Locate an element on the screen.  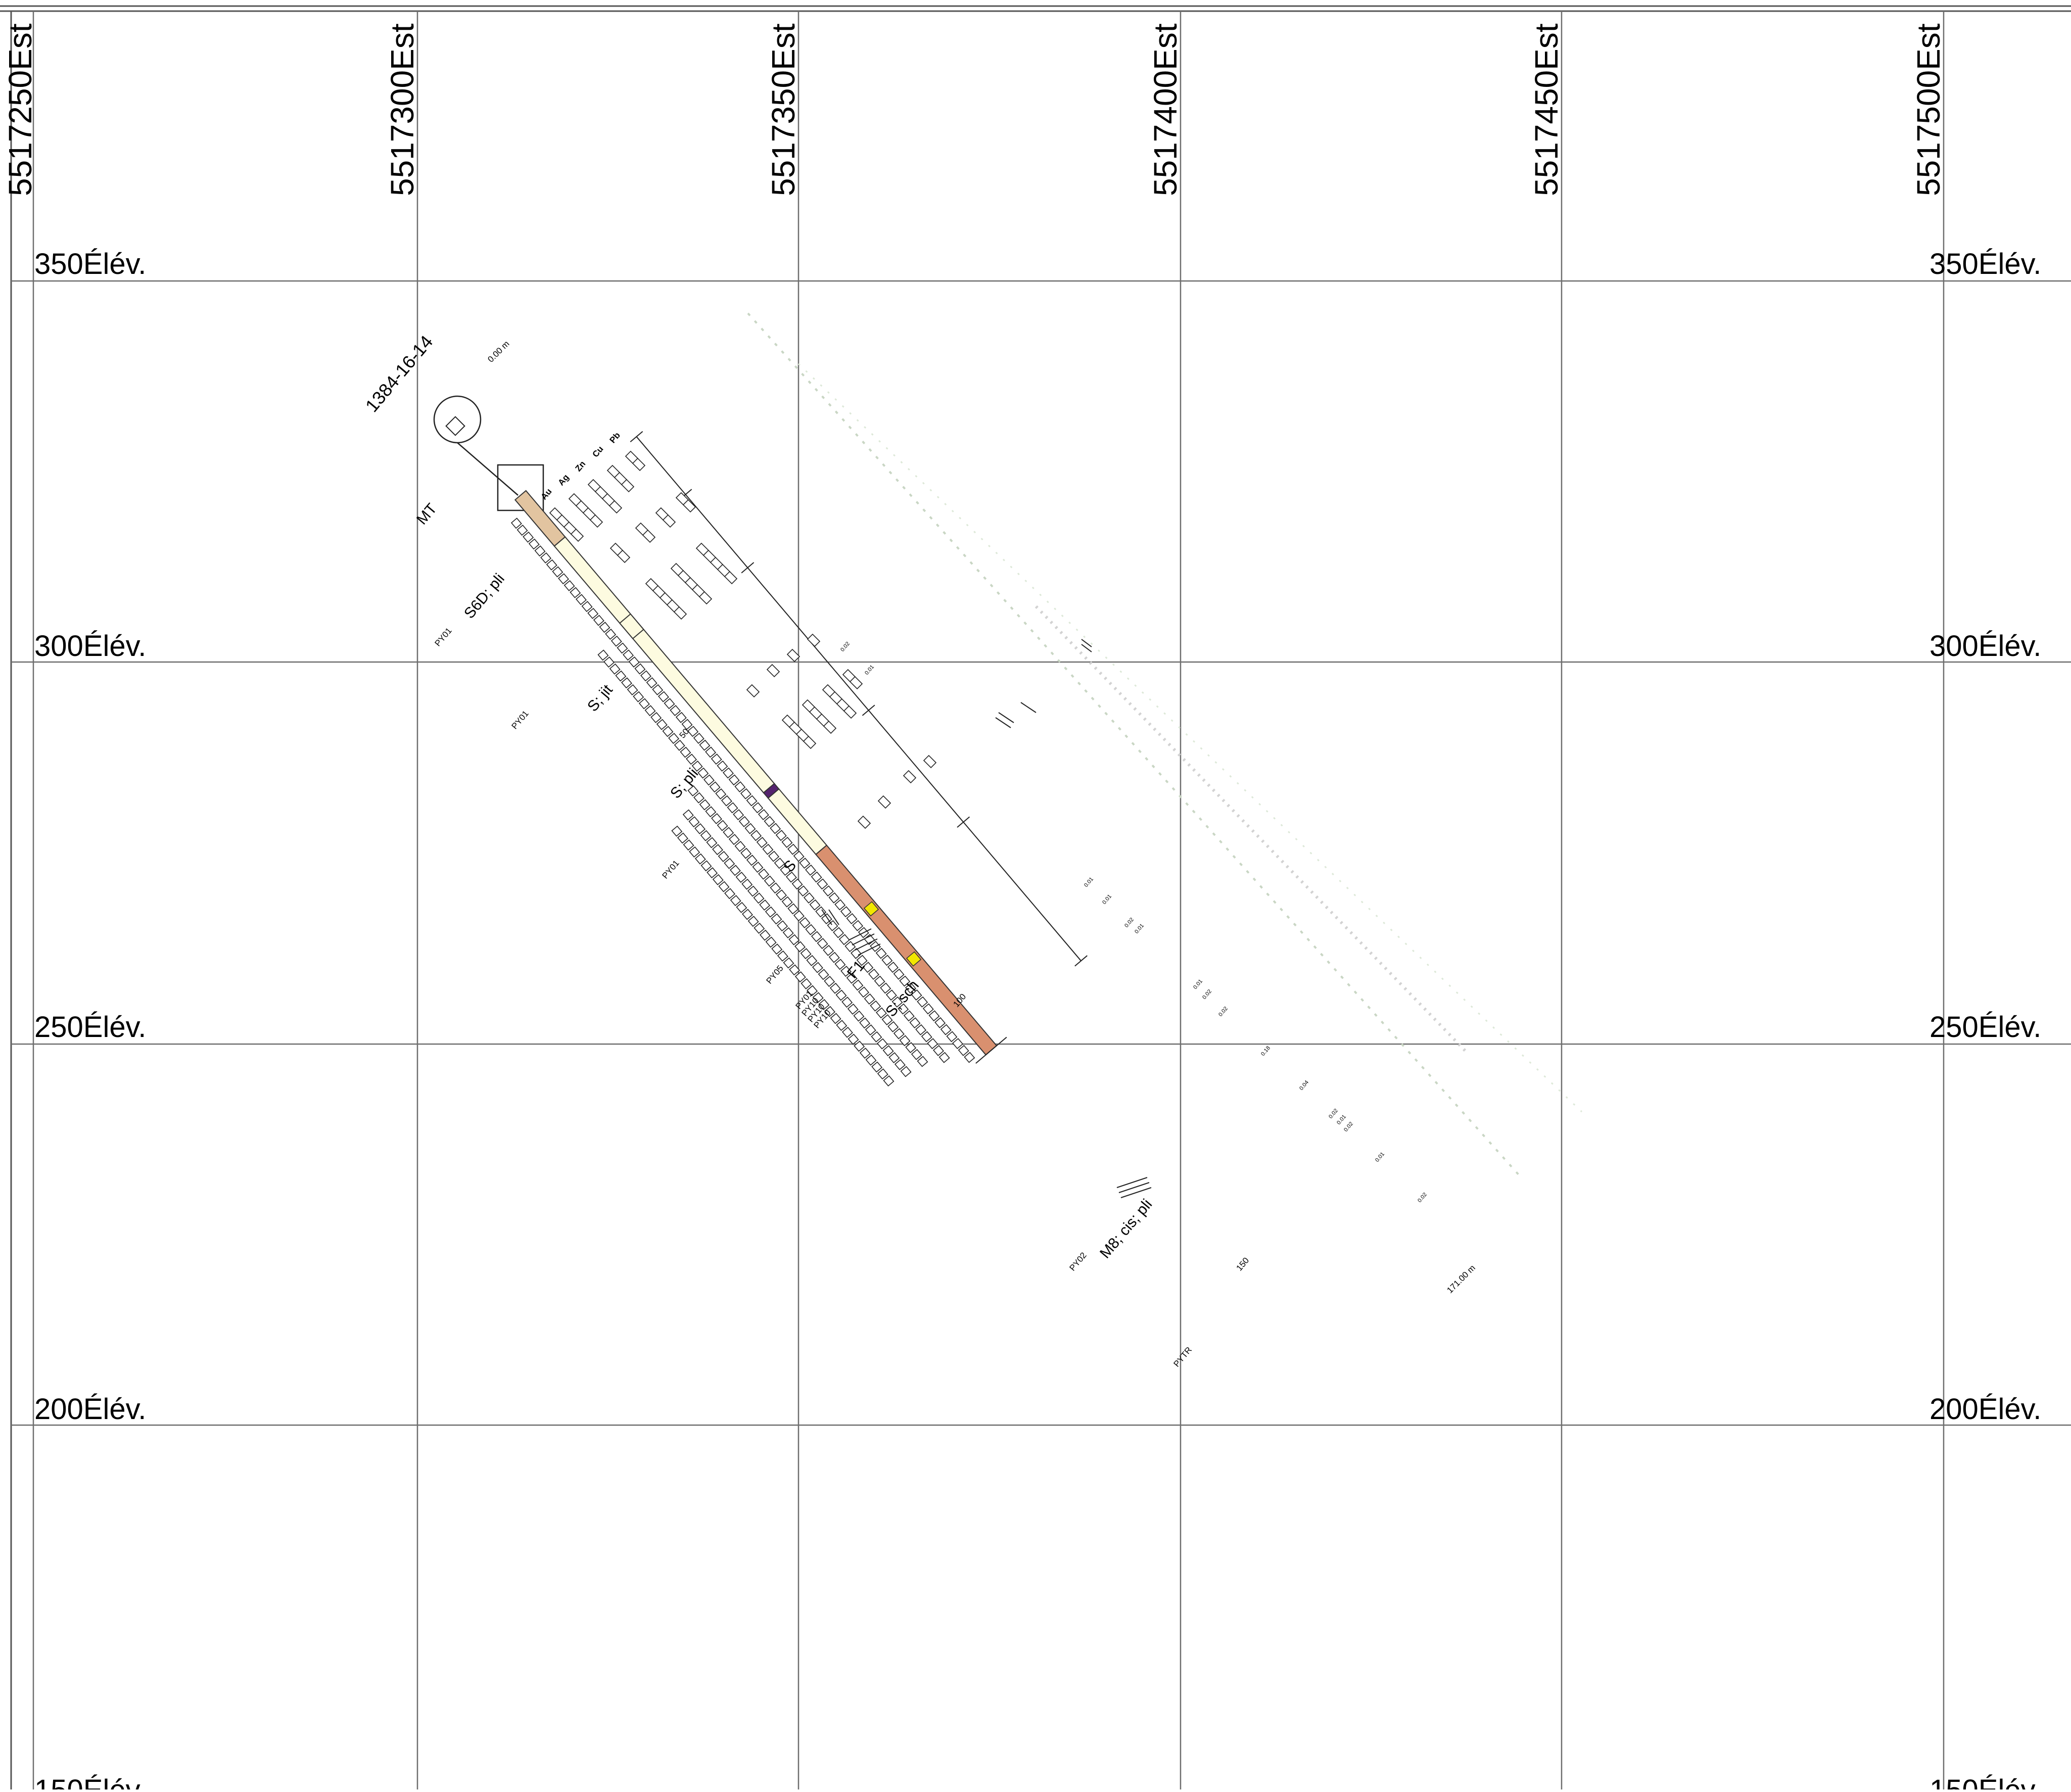
assay-headers: Au Ag Zn Cu Pb is located at coordinates (581, 466).